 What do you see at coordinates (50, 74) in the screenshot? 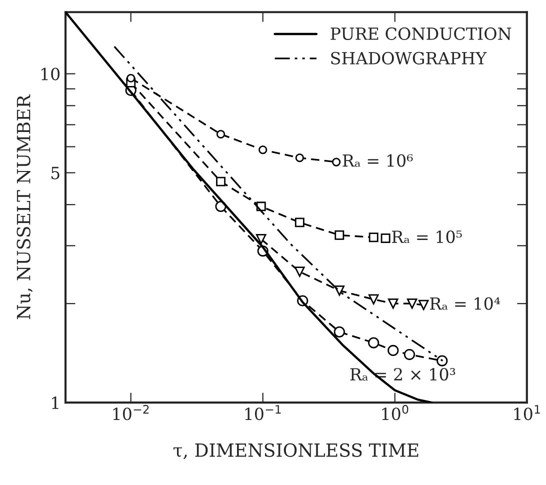
I see `y-tick-label: 10` at bounding box center [50, 74].